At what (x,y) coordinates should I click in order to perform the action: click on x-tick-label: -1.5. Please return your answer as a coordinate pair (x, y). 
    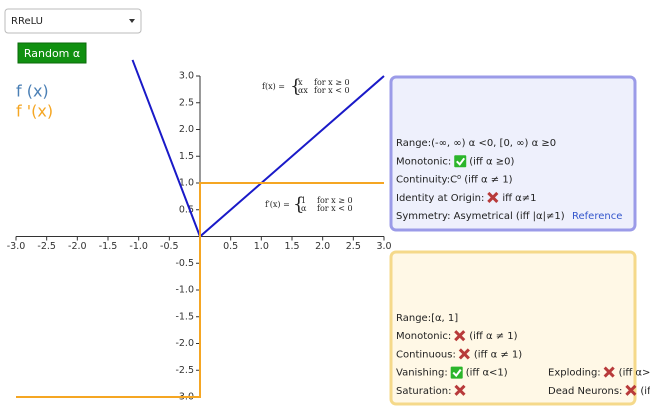
    Looking at the image, I should click on (108, 246).